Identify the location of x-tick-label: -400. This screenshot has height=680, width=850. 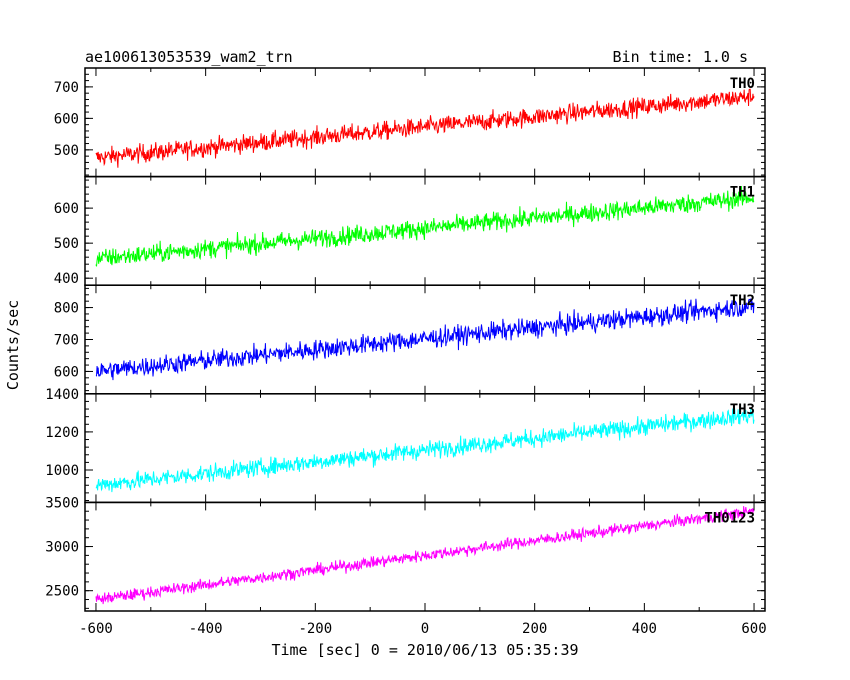
(206, 629).